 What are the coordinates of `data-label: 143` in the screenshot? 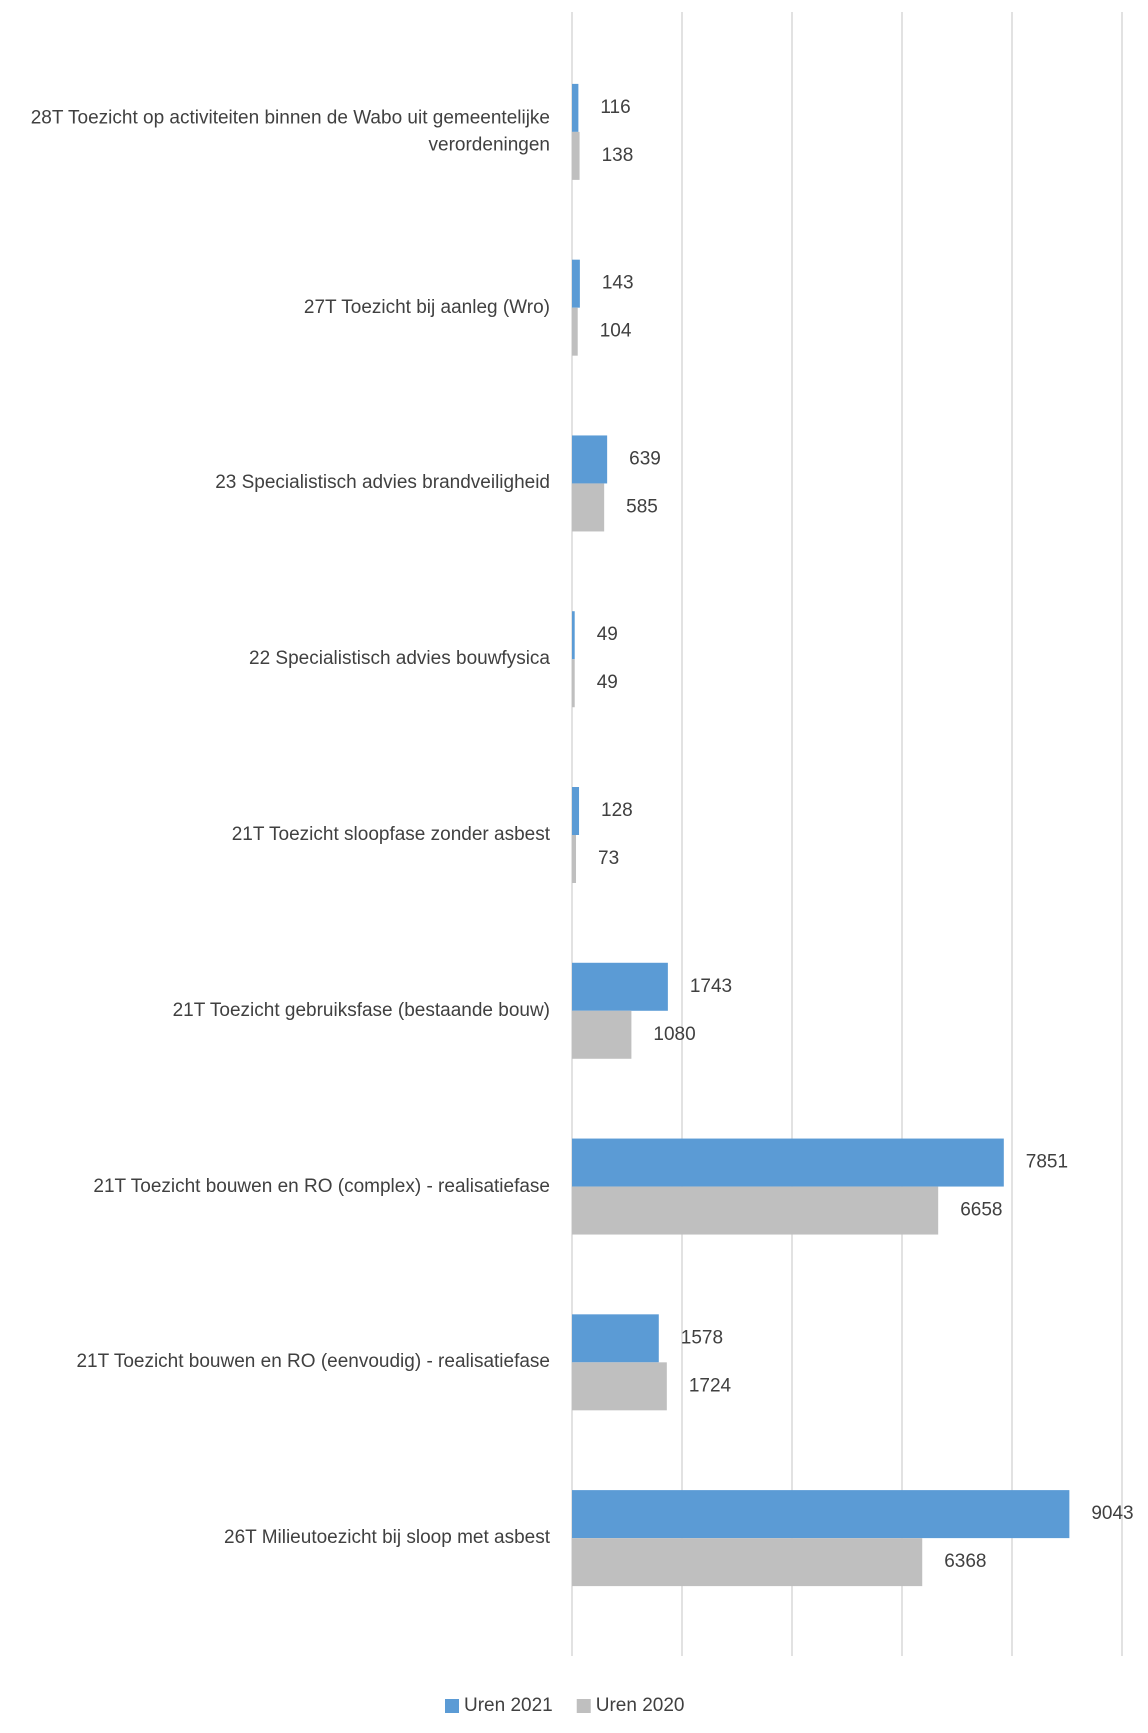 It's located at (618, 283).